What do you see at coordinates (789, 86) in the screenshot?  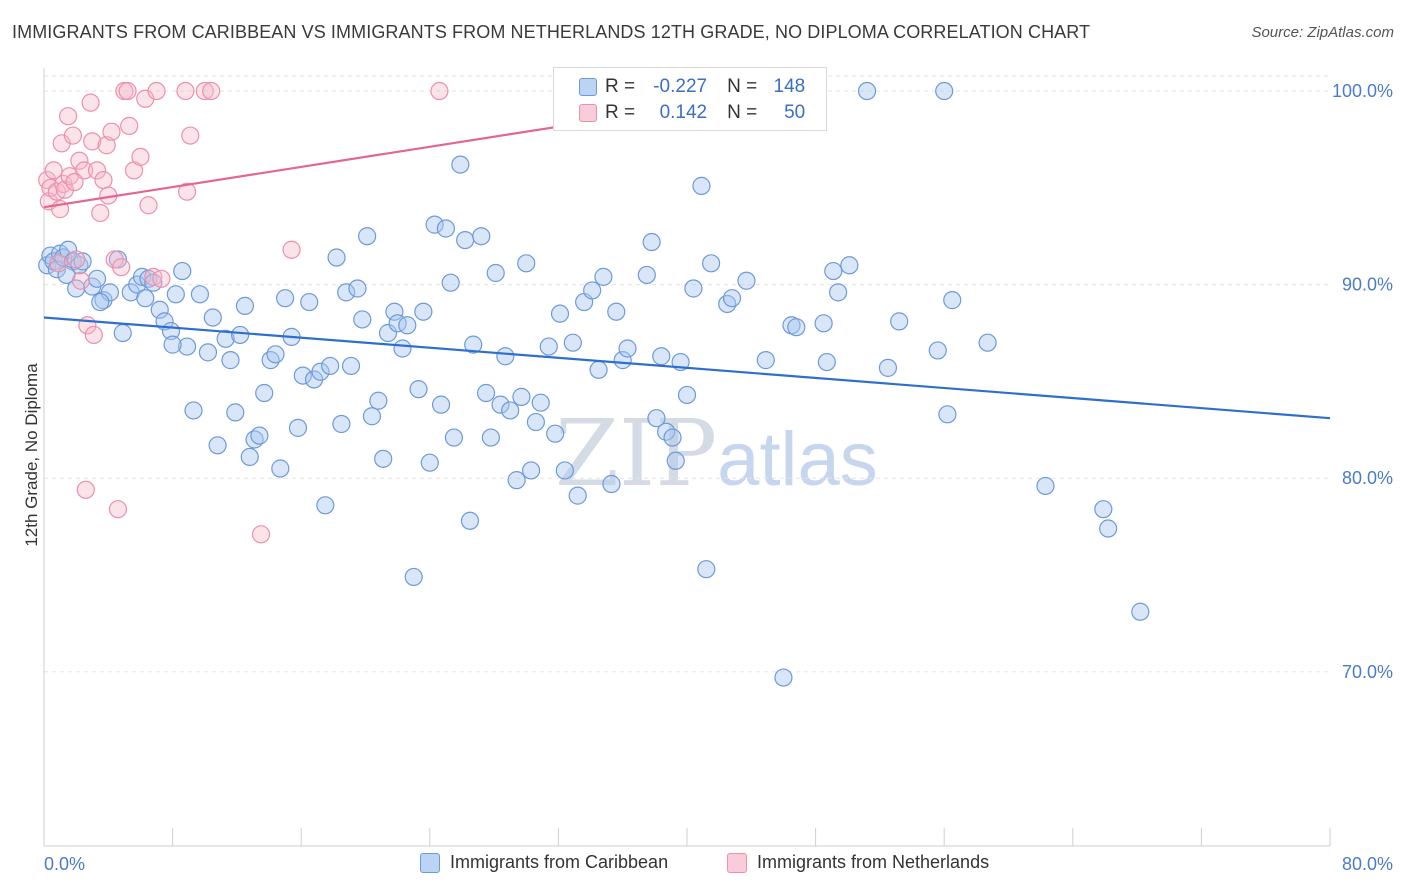 I see `legend-n-value: 148` at bounding box center [789, 86].